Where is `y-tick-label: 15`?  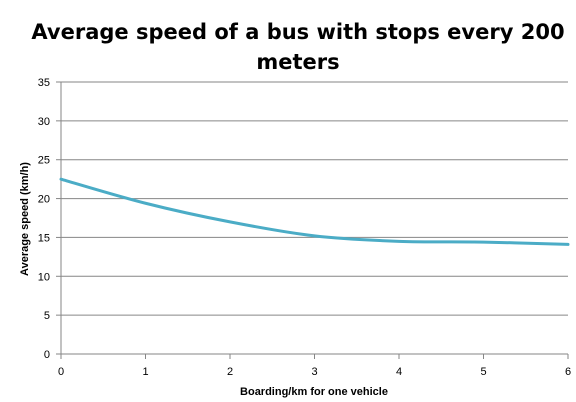 y-tick-label: 15 is located at coordinates (44, 238).